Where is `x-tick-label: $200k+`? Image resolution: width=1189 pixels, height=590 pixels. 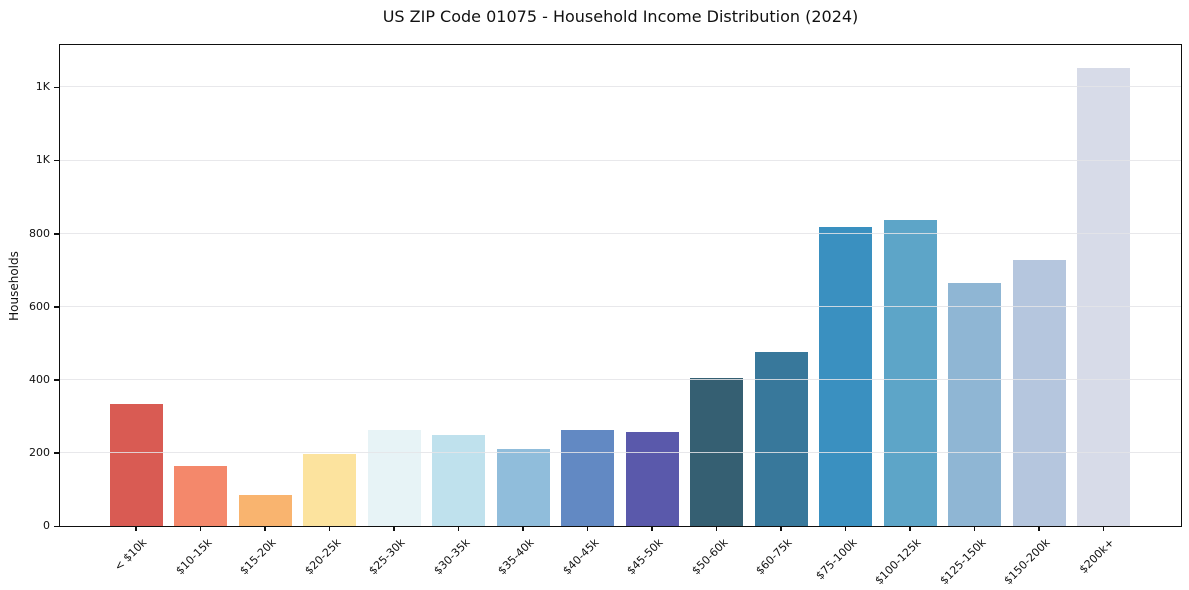
x-tick-label: $200k+ is located at coordinates (1097, 556).